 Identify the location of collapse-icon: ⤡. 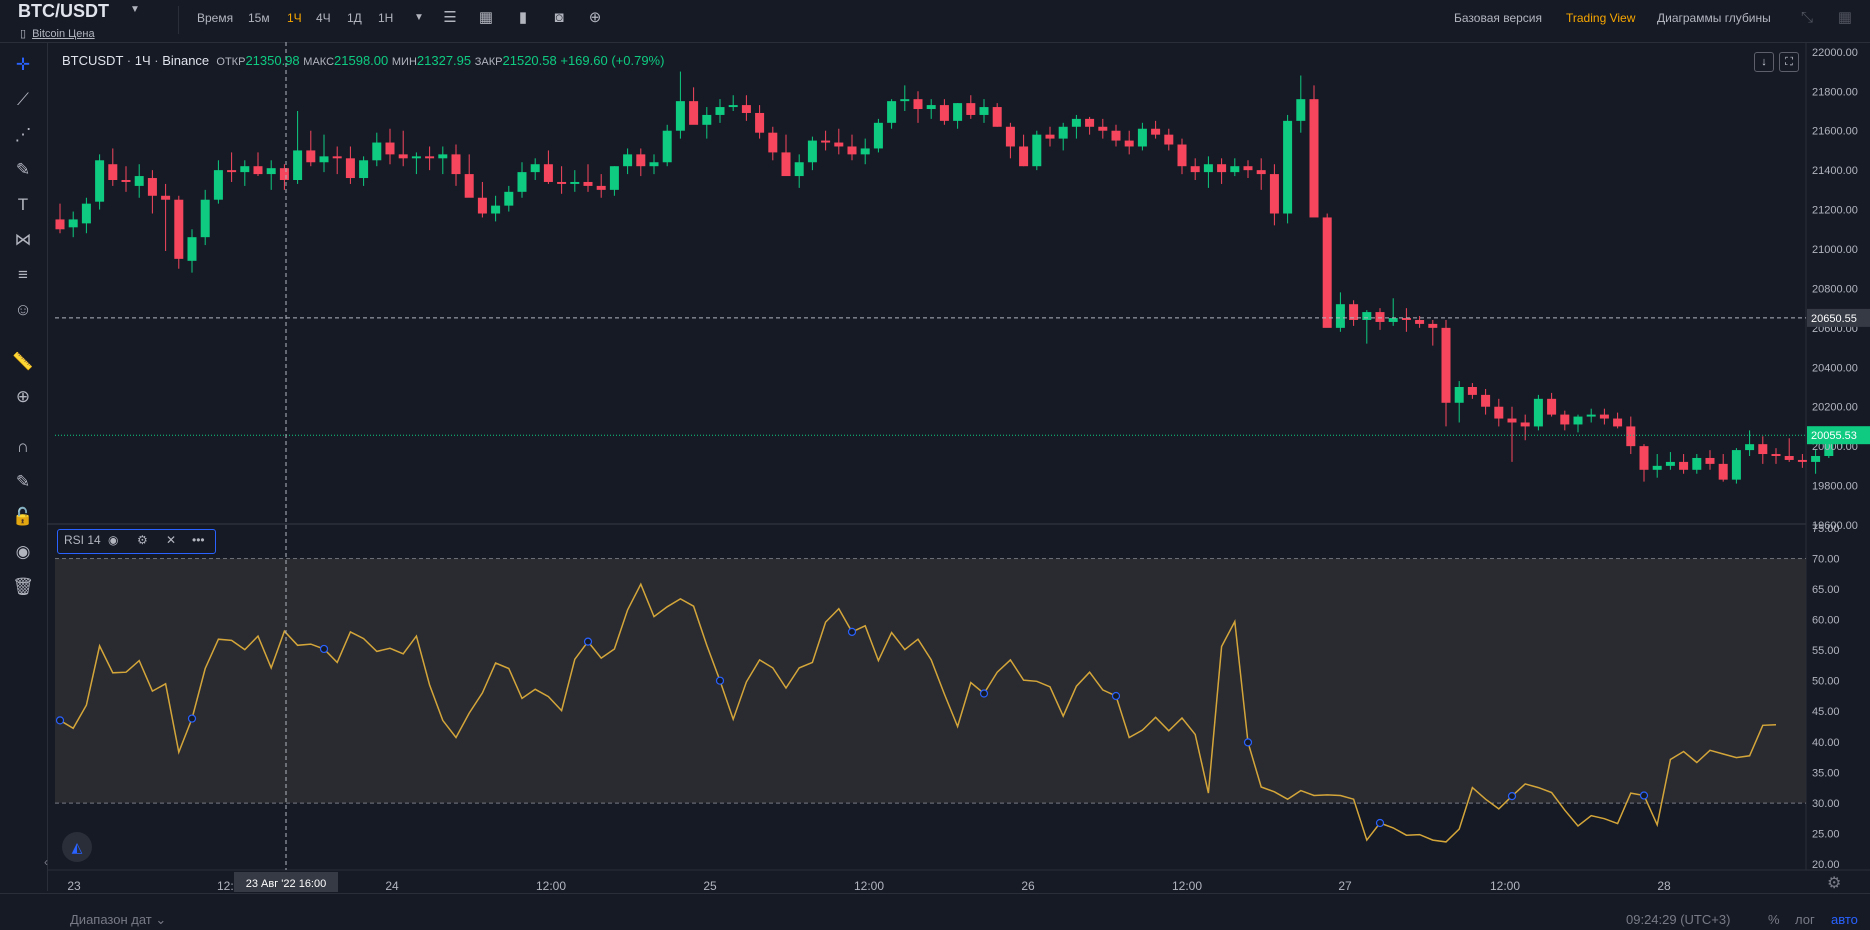
(1806, 17).